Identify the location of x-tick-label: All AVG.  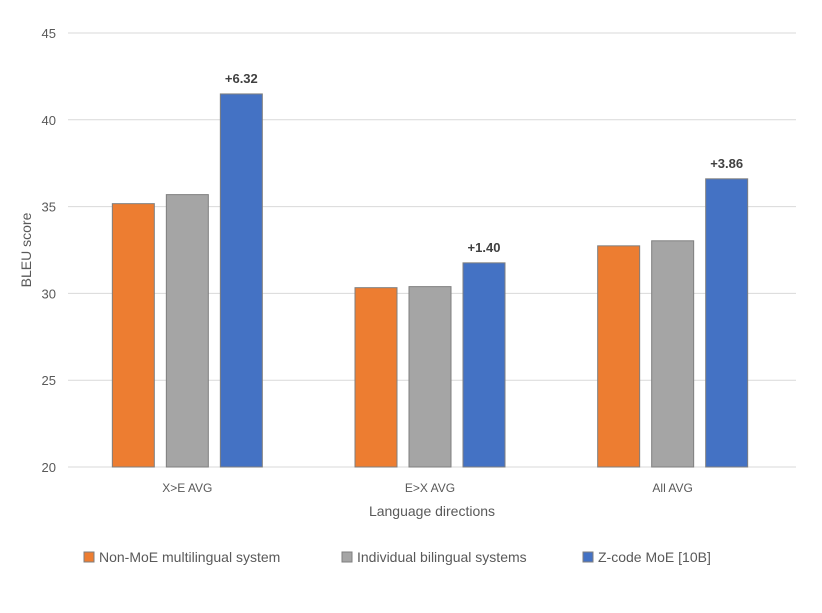
(672, 488).